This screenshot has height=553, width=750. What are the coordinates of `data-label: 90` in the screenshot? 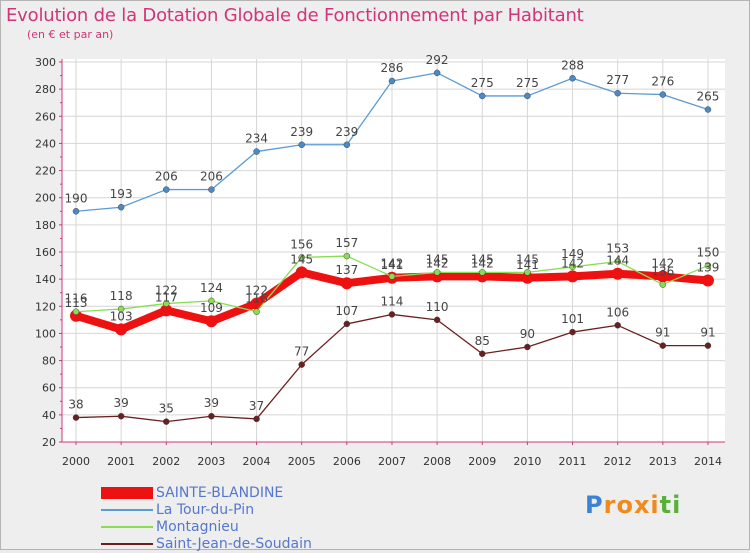 It's located at (527, 334).